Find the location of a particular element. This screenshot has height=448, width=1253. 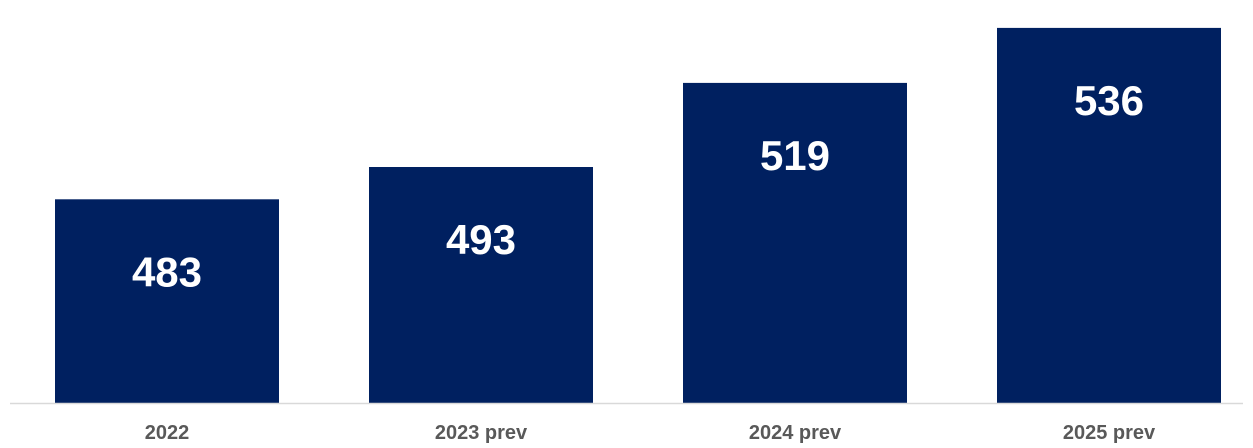

data-label-2023-prev: 493 is located at coordinates (481, 239).